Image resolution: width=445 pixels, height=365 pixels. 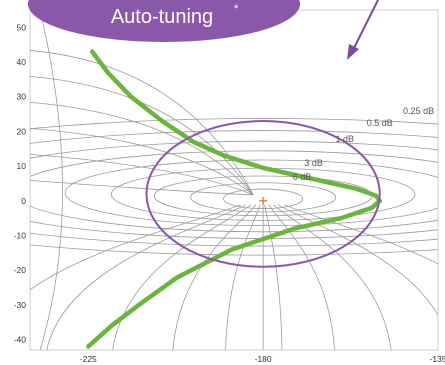 What do you see at coordinates (380, 123) in the screenshot?
I see `contour-label: 0.5 dB` at bounding box center [380, 123].